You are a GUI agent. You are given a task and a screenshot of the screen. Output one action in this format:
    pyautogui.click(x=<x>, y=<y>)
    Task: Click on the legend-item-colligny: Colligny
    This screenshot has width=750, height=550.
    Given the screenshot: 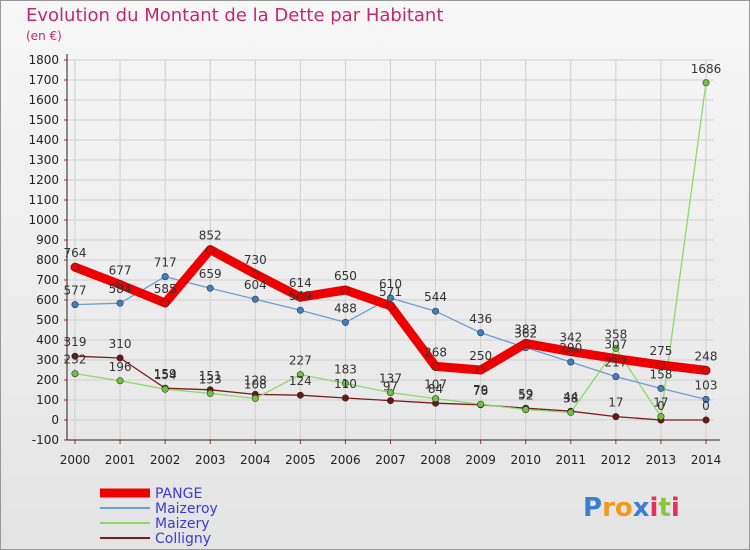 What is the action you would take?
    pyautogui.click(x=155, y=539)
    